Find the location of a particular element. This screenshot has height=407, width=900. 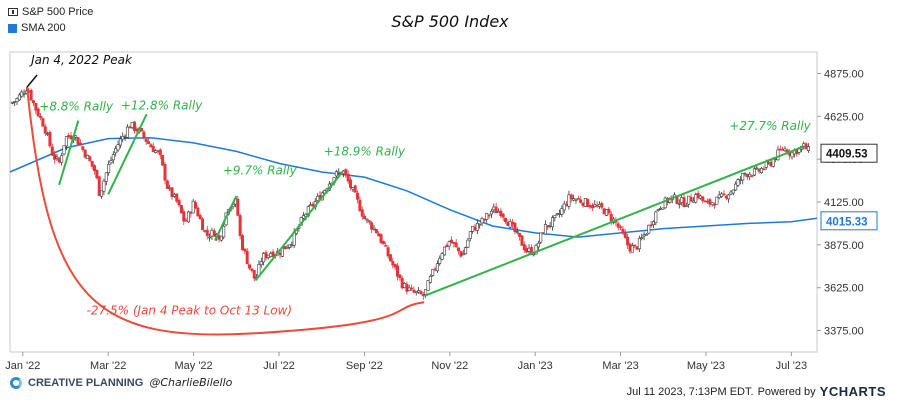

rally-label: +8.8% Rally is located at coordinates (76, 106).